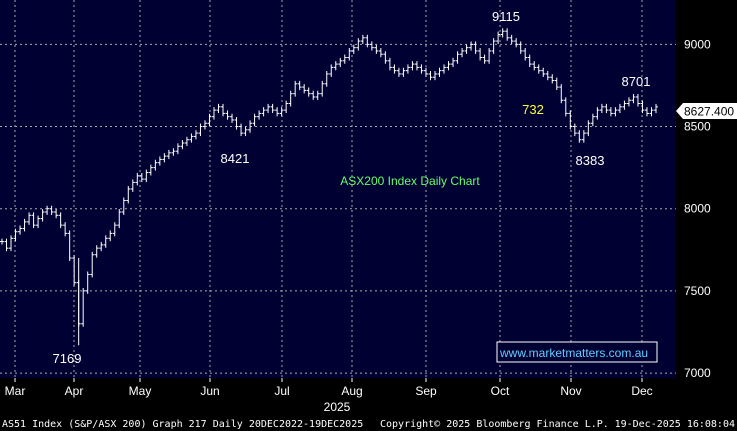  I want to click on annotation-label: 7169, so click(67, 358).